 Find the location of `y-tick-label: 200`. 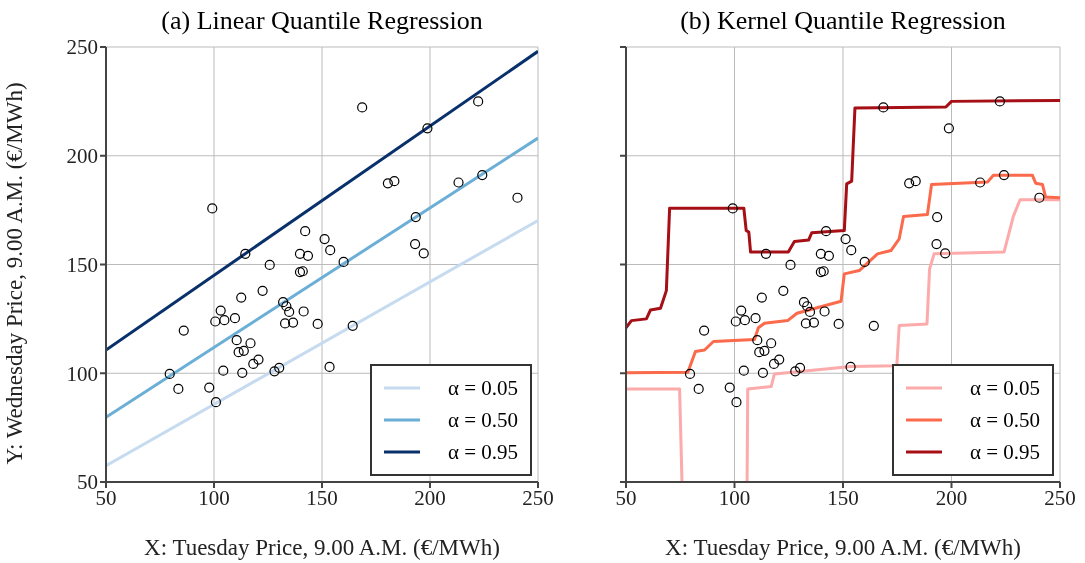

y-tick-label: 200 is located at coordinates (82, 156).